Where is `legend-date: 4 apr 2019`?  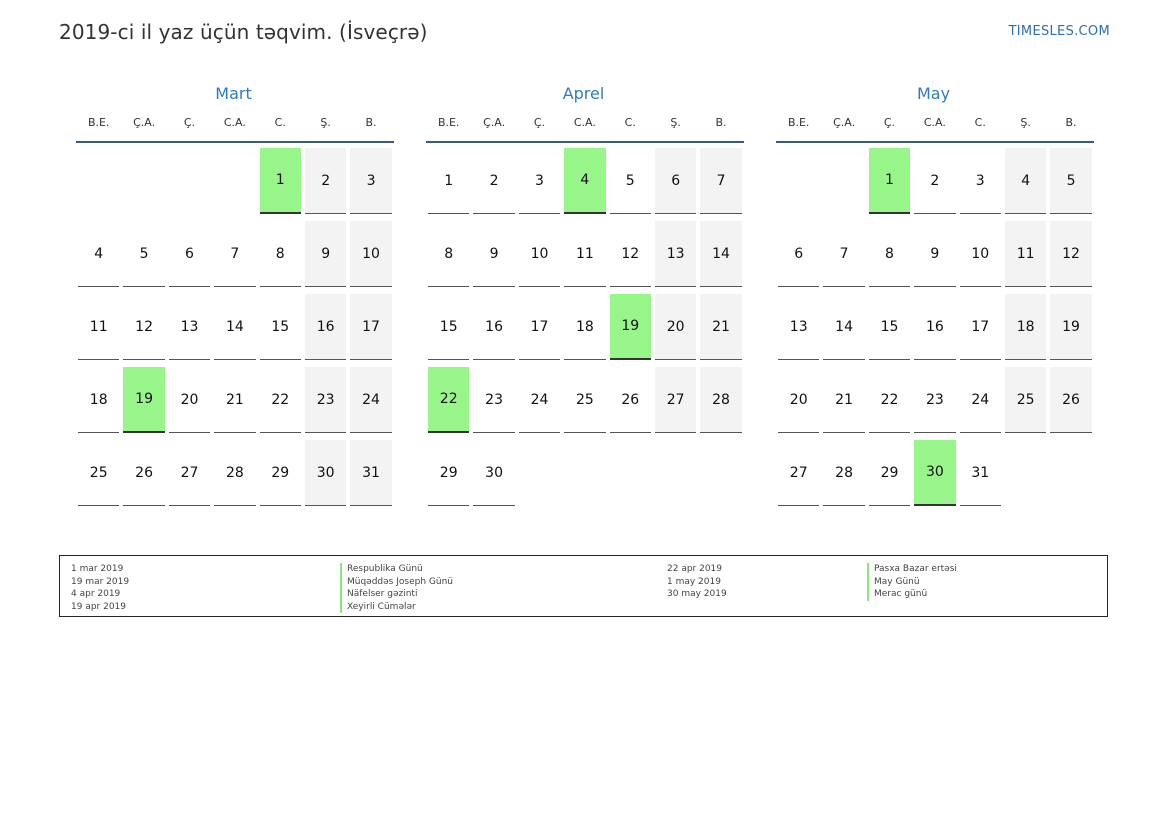 legend-date: 4 apr 2019 is located at coordinates (96, 594).